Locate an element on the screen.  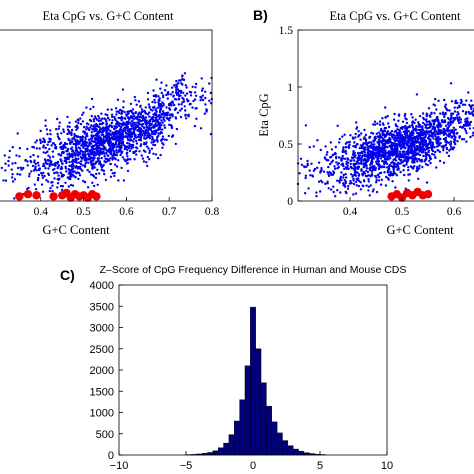
histogram-bar is located at coordinates (296, 452).